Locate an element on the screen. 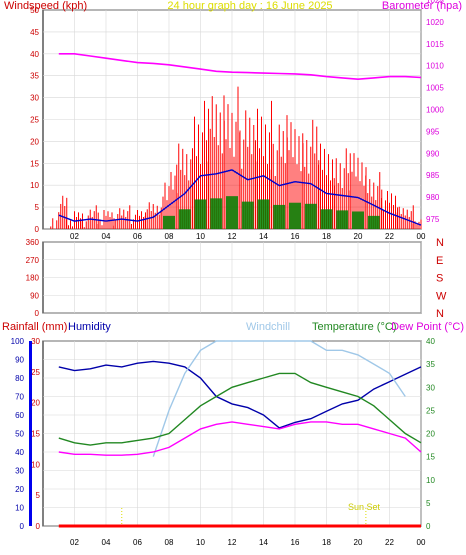 This screenshot has height=555, width=466. humidity-tick-label: 70 is located at coordinates (19, 397).